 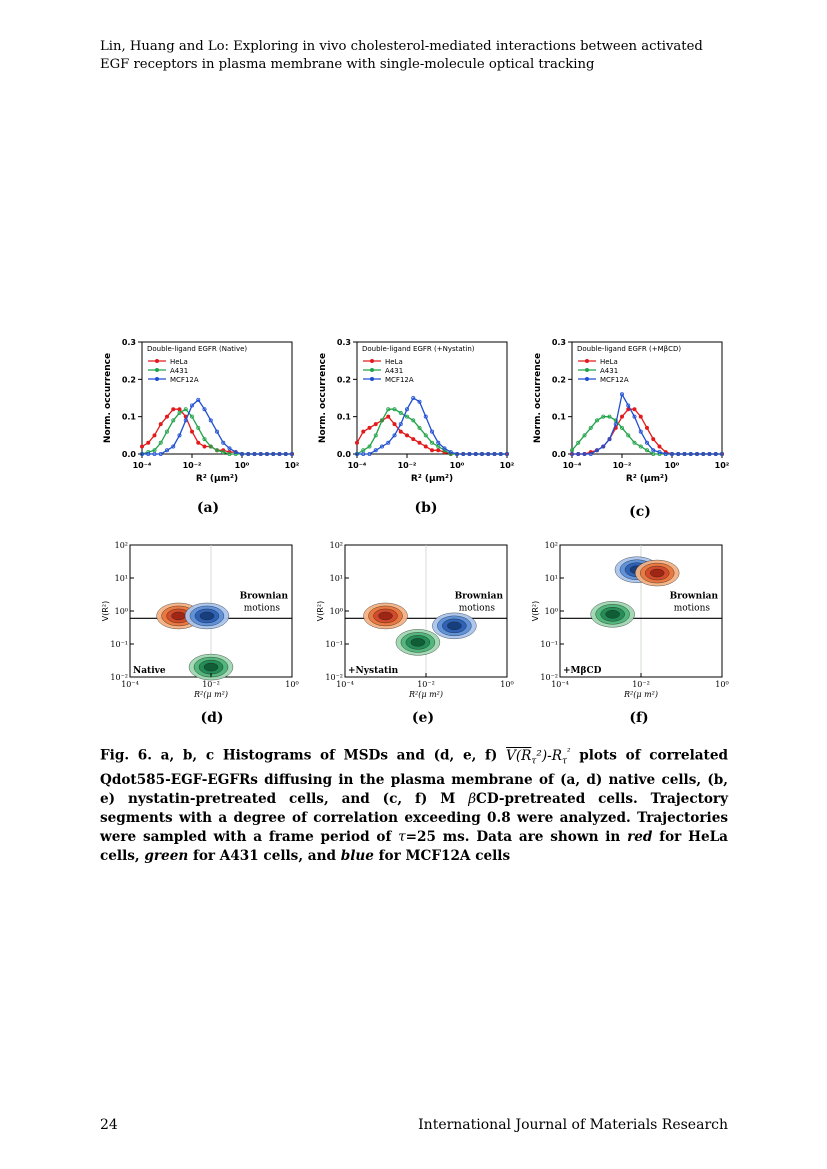 What do you see at coordinates (454, 626) in the screenshot?
I see `contour-blob-mcf12a` at bounding box center [454, 626].